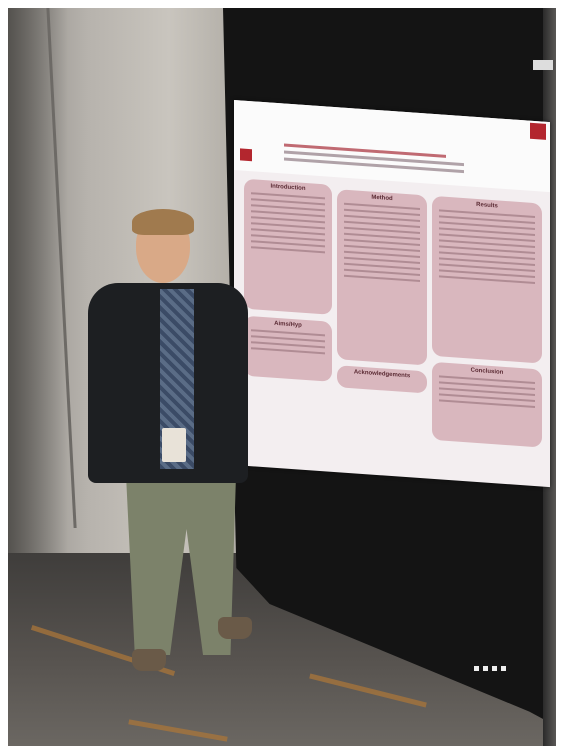 Image resolution: width=561 pixels, height=753 pixels. What do you see at coordinates (487, 404) in the screenshot?
I see `poster-section-conclusion: Conclusion` at bounding box center [487, 404].